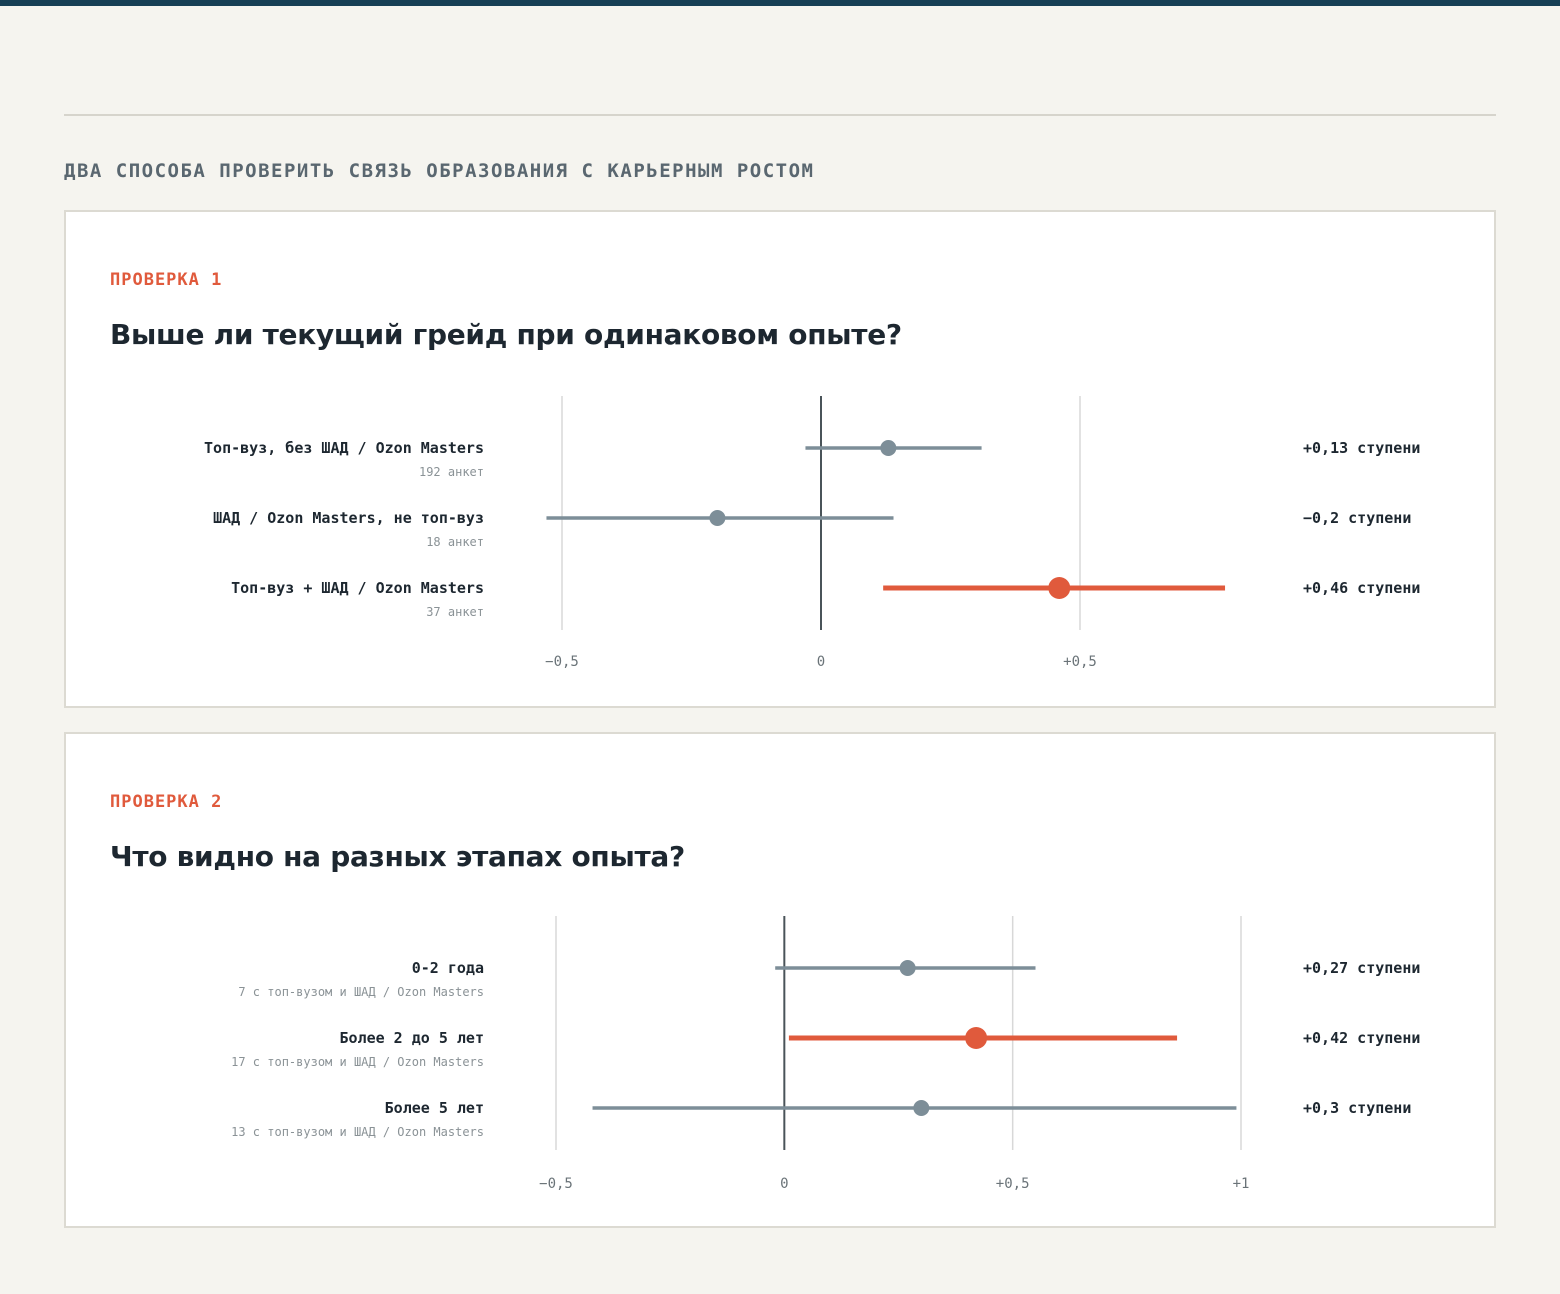 The image size is (1560, 1294). I want to click on x-tick-label: +1, so click(1241, 1184).